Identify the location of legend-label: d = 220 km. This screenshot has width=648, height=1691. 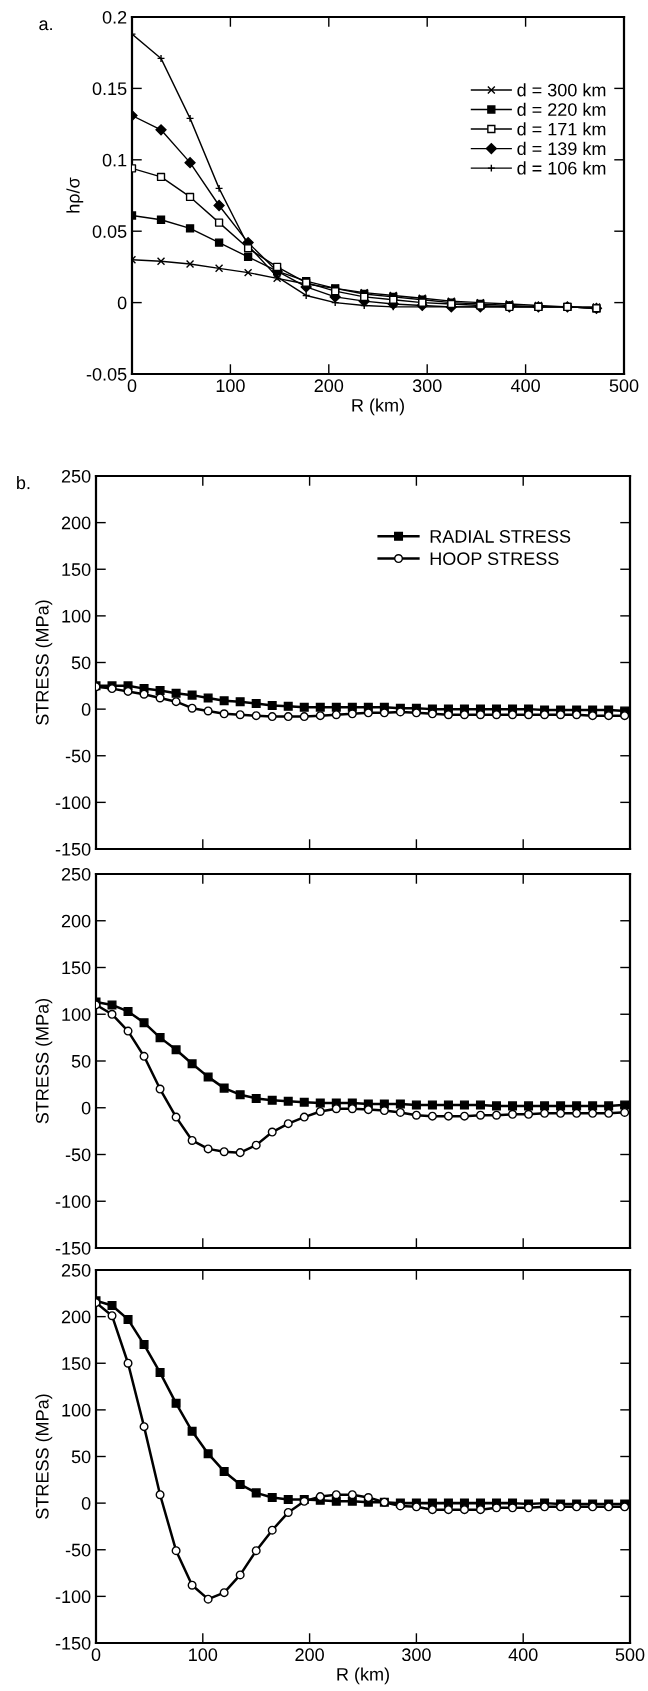
(561, 109).